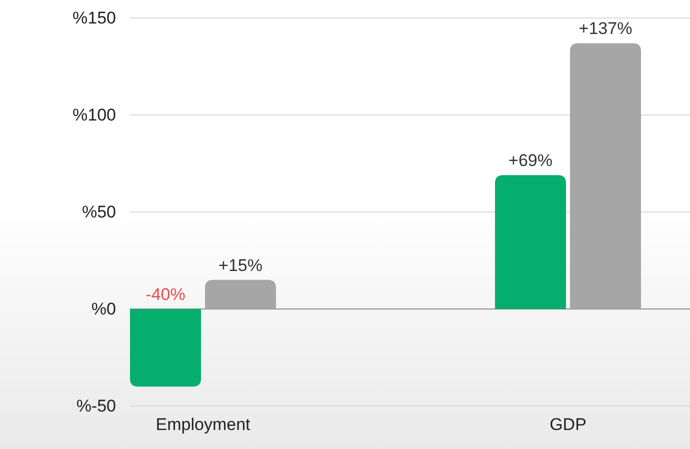  I want to click on y-tick-label: %100, so click(94, 114).